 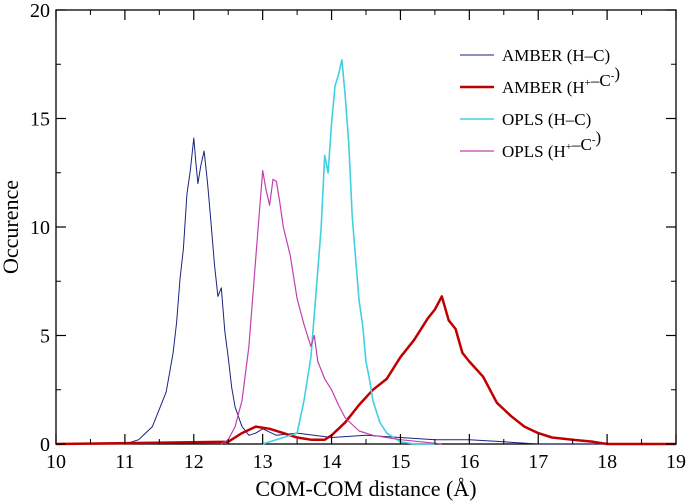 I want to click on y-tick-label: 20, so click(x=40, y=11).